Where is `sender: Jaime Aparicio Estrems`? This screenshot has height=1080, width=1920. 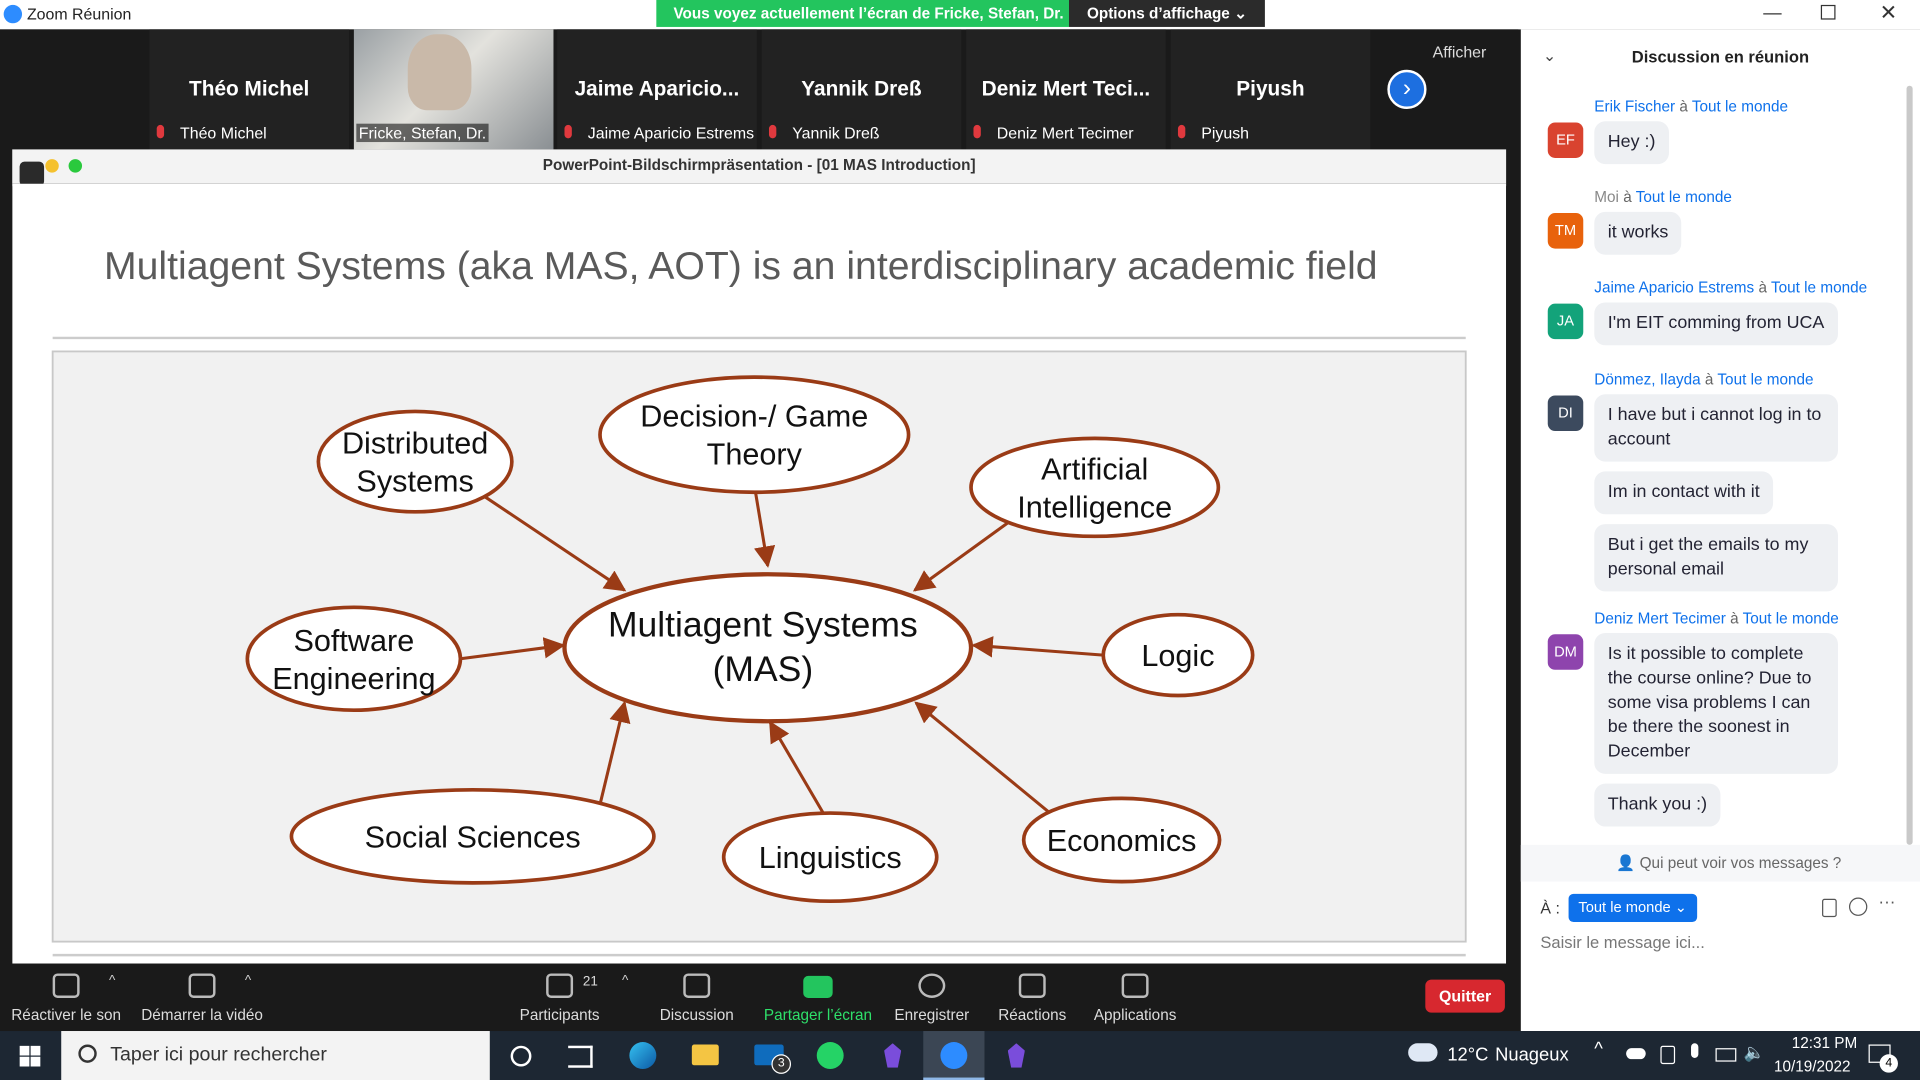
sender: Jaime Aparicio Estrems is located at coordinates (1674, 288).